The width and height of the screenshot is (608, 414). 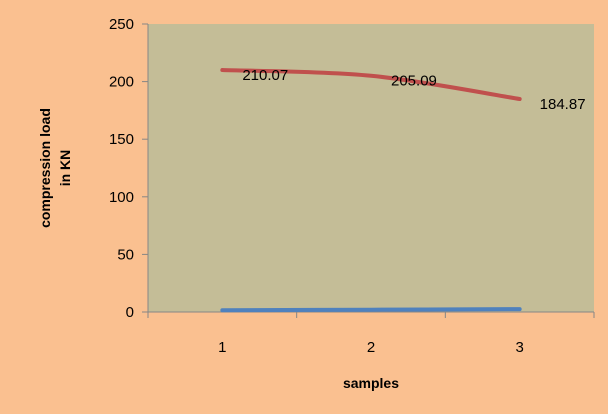 What do you see at coordinates (414, 81) in the screenshot?
I see `data-label: 205.09` at bounding box center [414, 81].